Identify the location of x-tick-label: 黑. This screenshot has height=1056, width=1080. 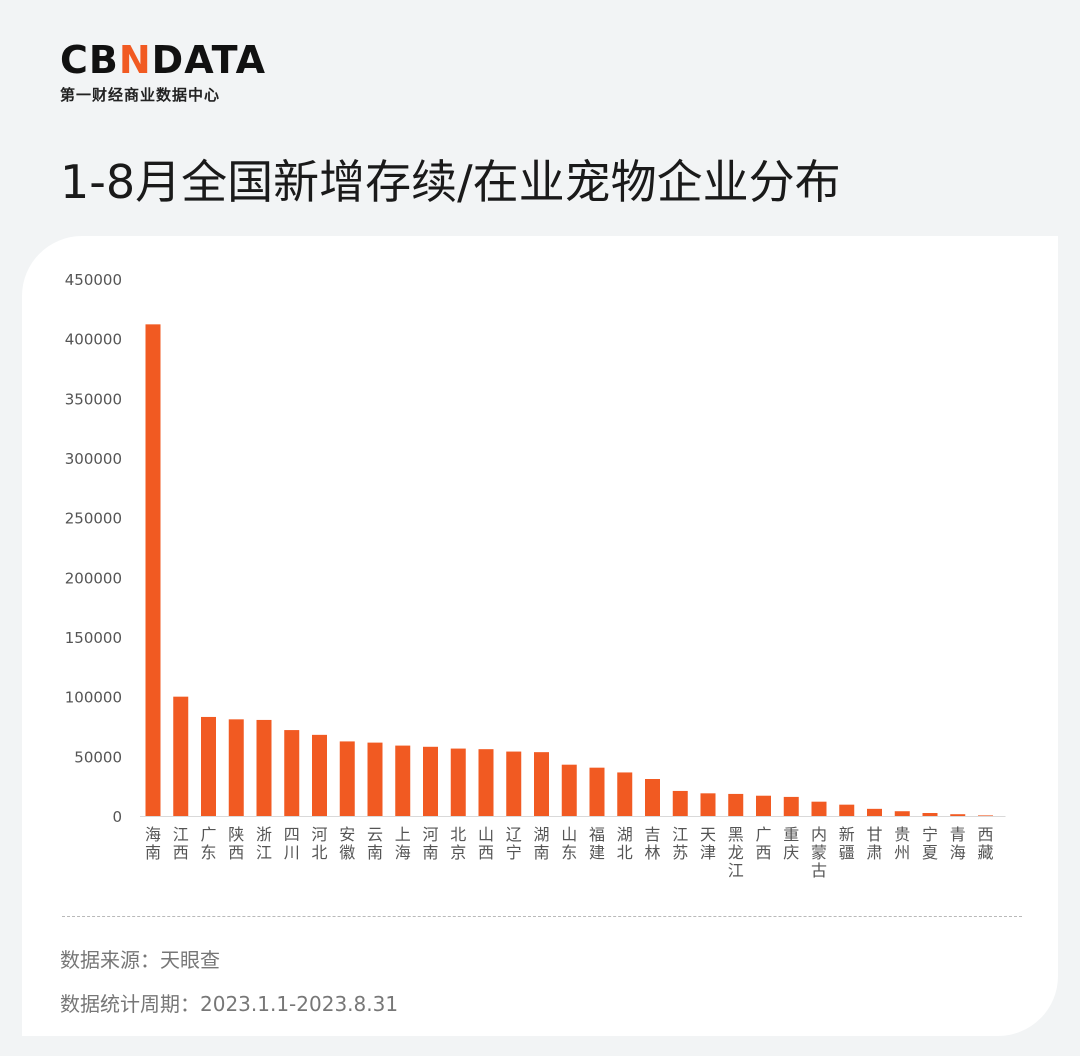
(736, 834).